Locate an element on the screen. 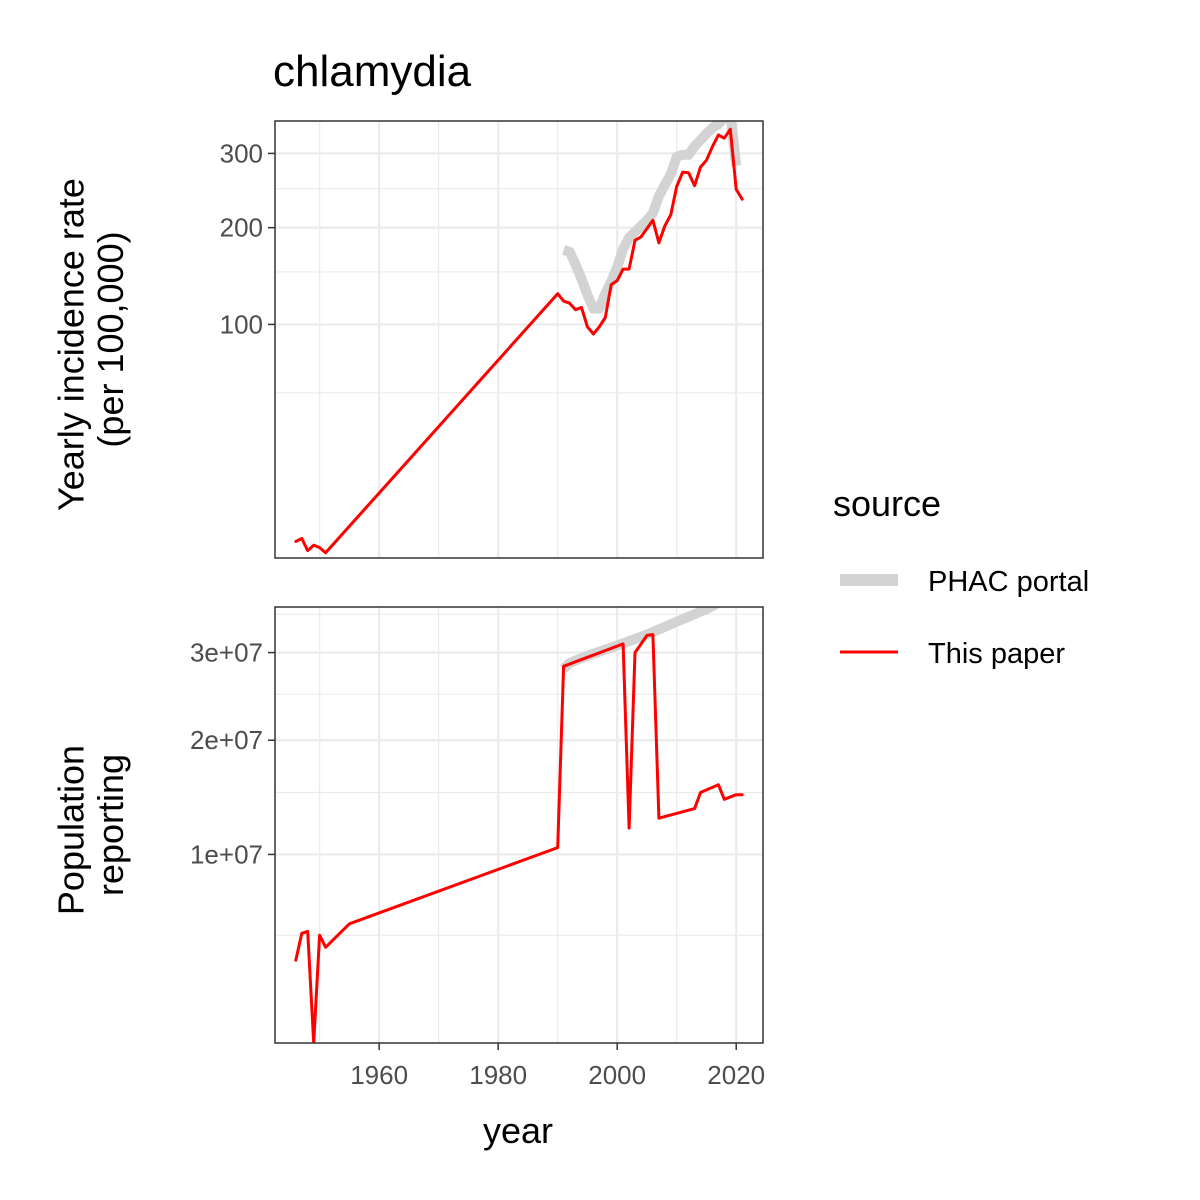 This screenshot has height=1200, width=1200. x-axis-label: year is located at coordinates (518, 1130).